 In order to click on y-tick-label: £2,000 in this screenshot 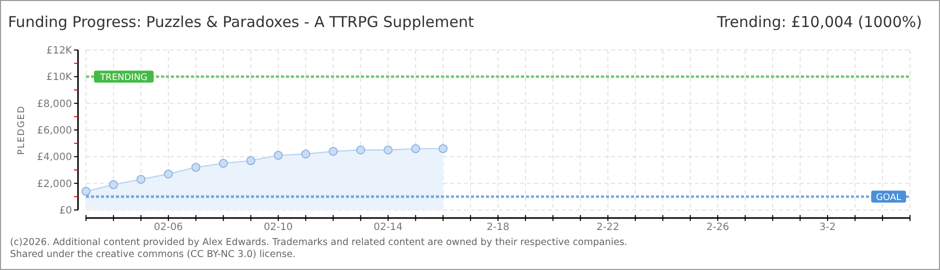, I will do `click(54, 184)`.